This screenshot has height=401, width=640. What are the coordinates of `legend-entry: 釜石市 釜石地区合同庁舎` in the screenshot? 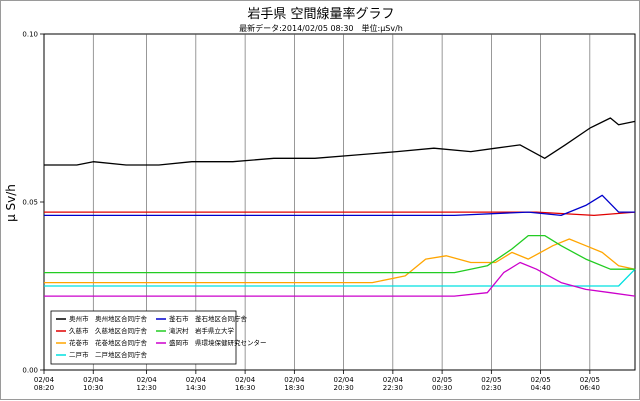 It's located at (208, 318).